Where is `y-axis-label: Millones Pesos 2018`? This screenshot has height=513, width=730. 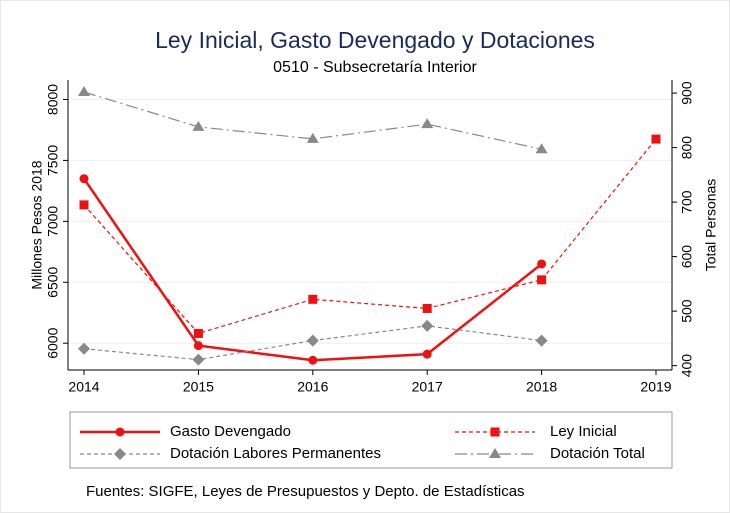
y-axis-label: Millones Pesos 2018 is located at coordinates (37, 224).